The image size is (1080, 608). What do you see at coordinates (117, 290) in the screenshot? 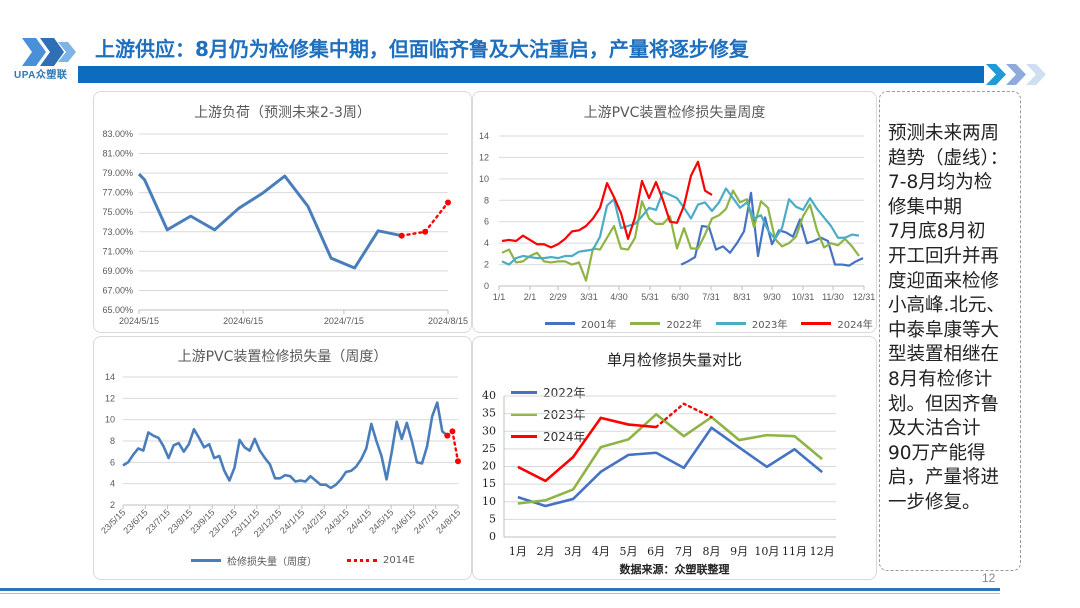
I see `y-tick-label: 67.00%` at bounding box center [117, 290].